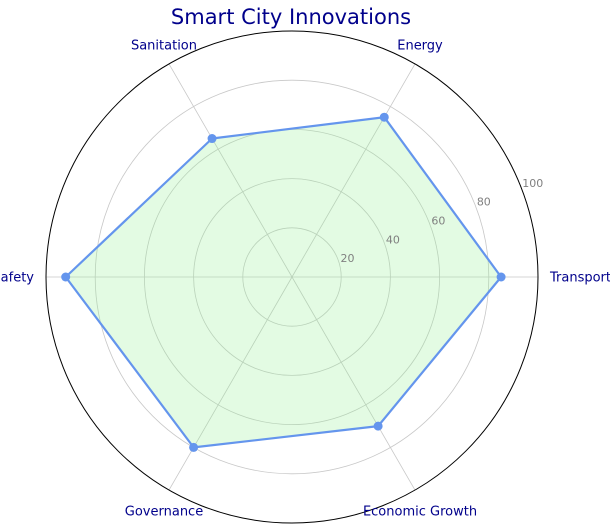 The height and width of the screenshot is (531, 610). Describe the element at coordinates (164, 512) in the screenshot. I see `category-label: Governance` at that location.